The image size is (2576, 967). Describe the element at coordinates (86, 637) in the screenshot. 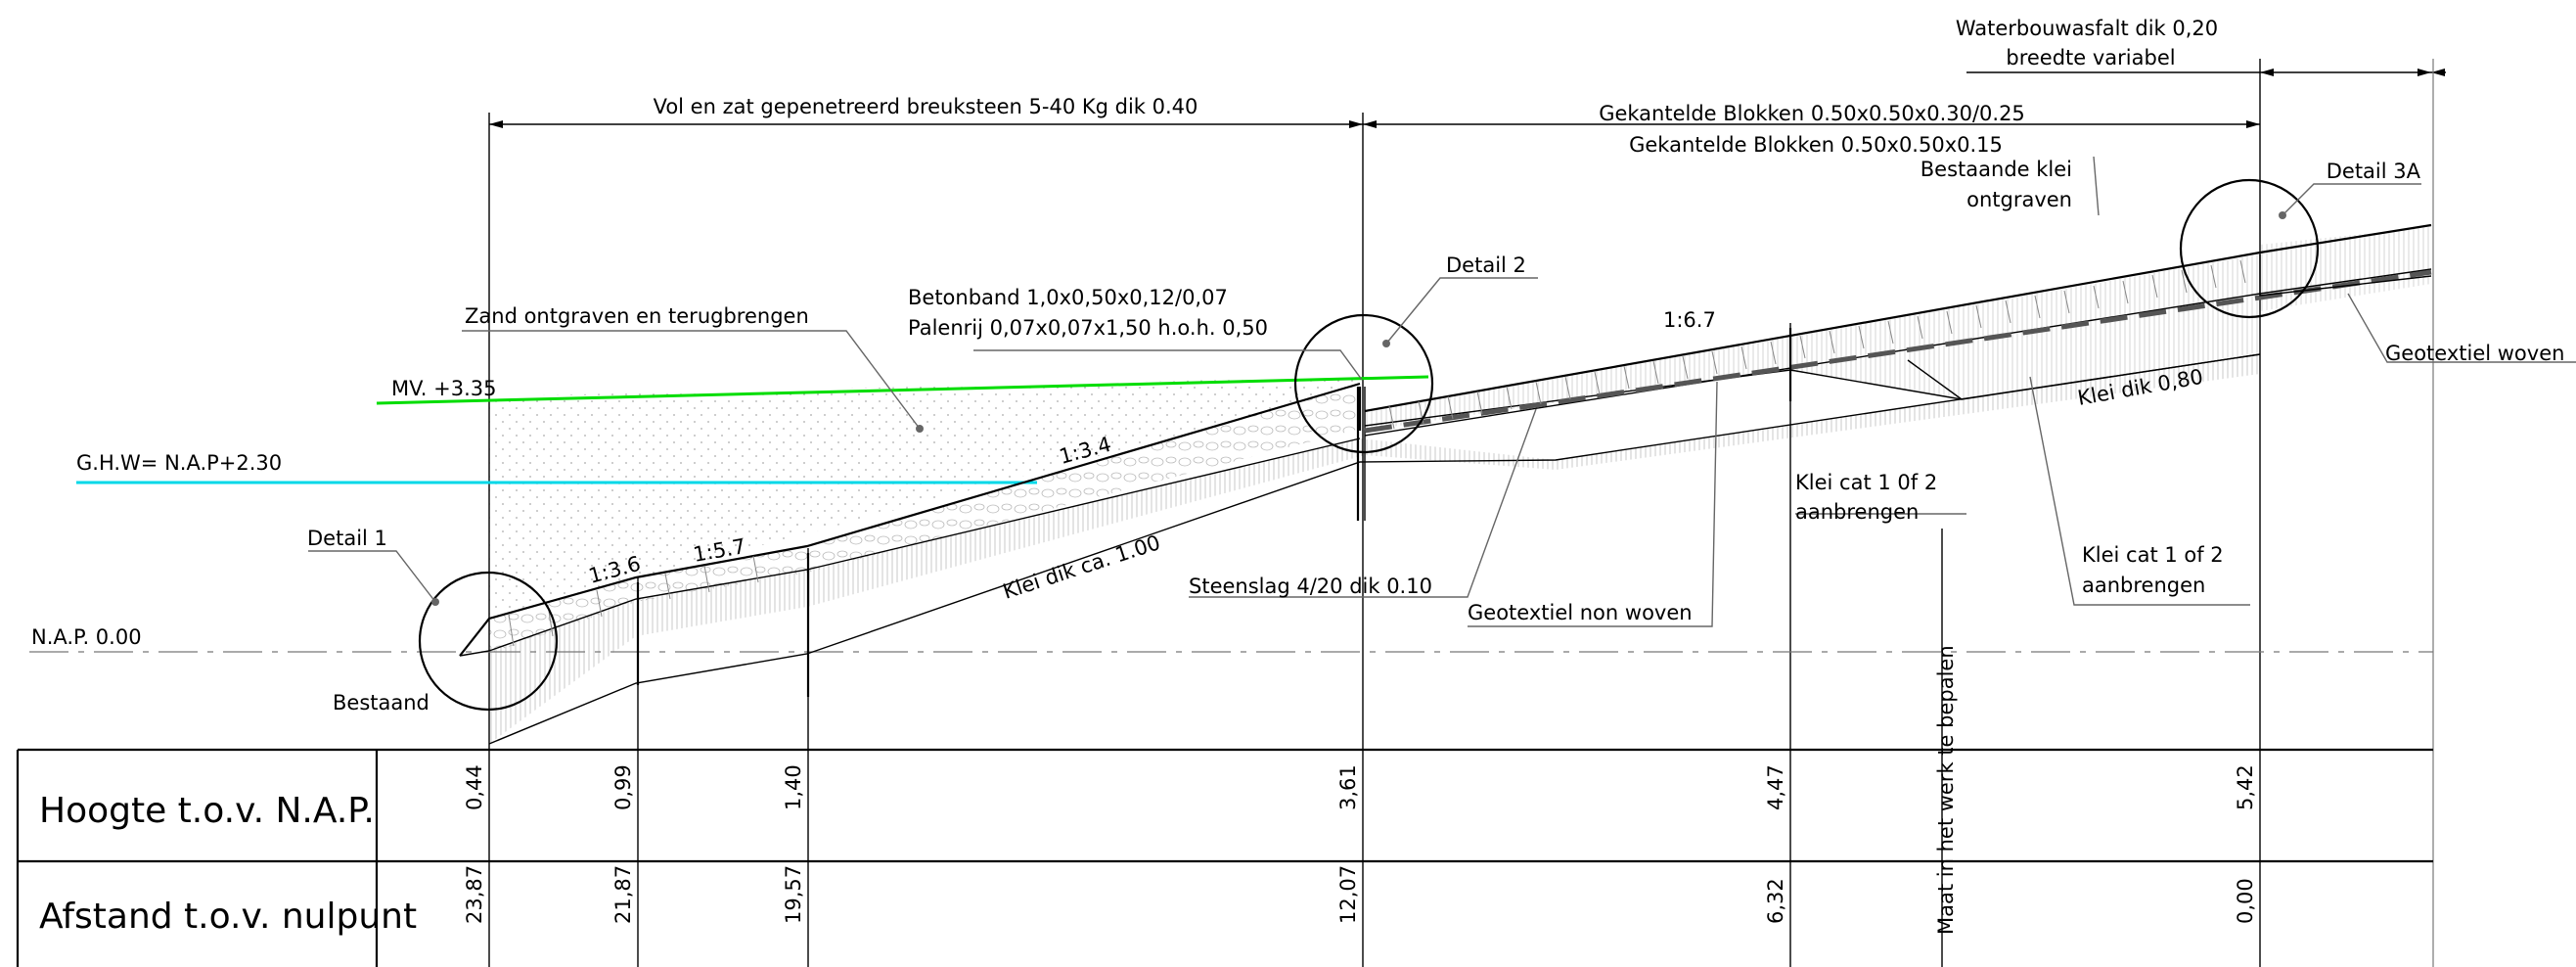

I see `label-nap: N.A.P. 0.00` at that location.